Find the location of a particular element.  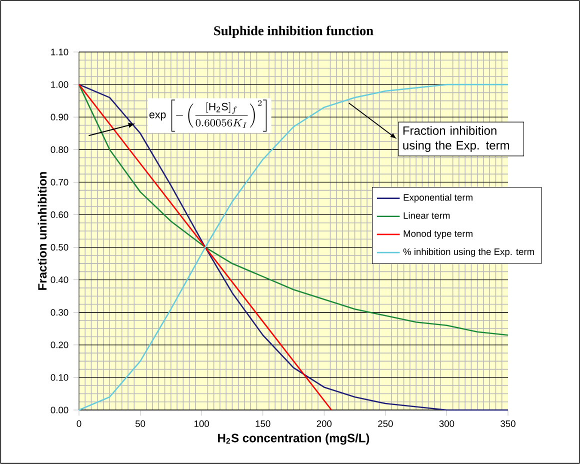

legend-label: Exponential term is located at coordinates (438, 198).